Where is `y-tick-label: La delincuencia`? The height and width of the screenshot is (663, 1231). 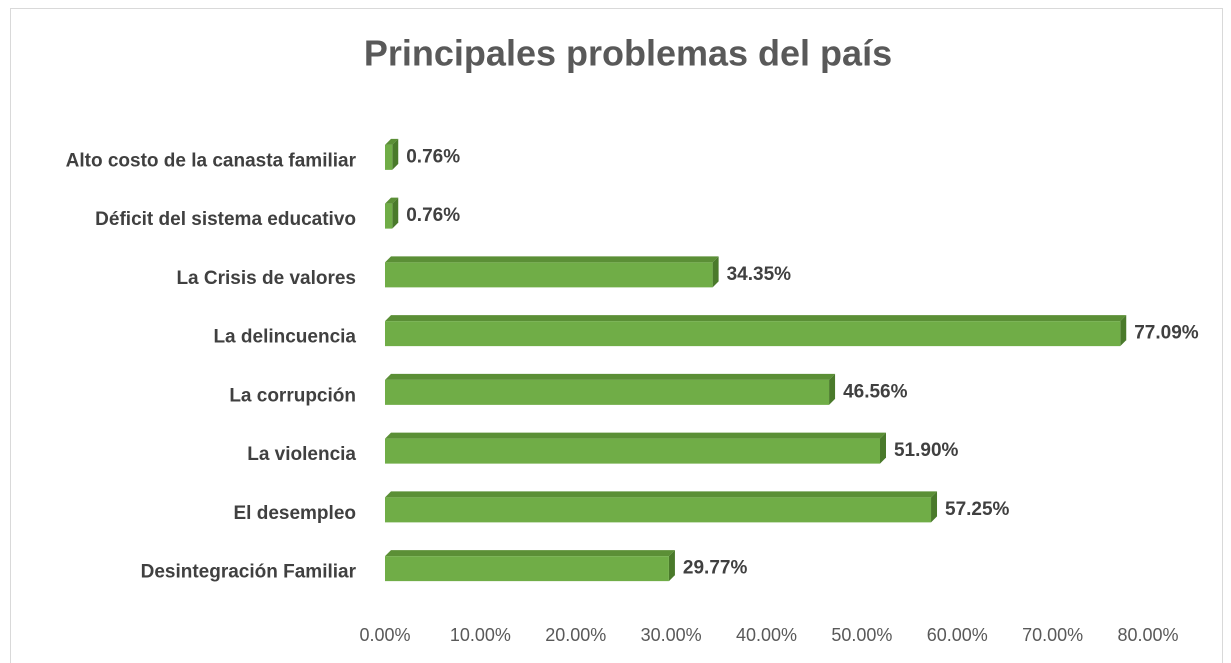 y-tick-label: La delincuencia is located at coordinates (284, 337).